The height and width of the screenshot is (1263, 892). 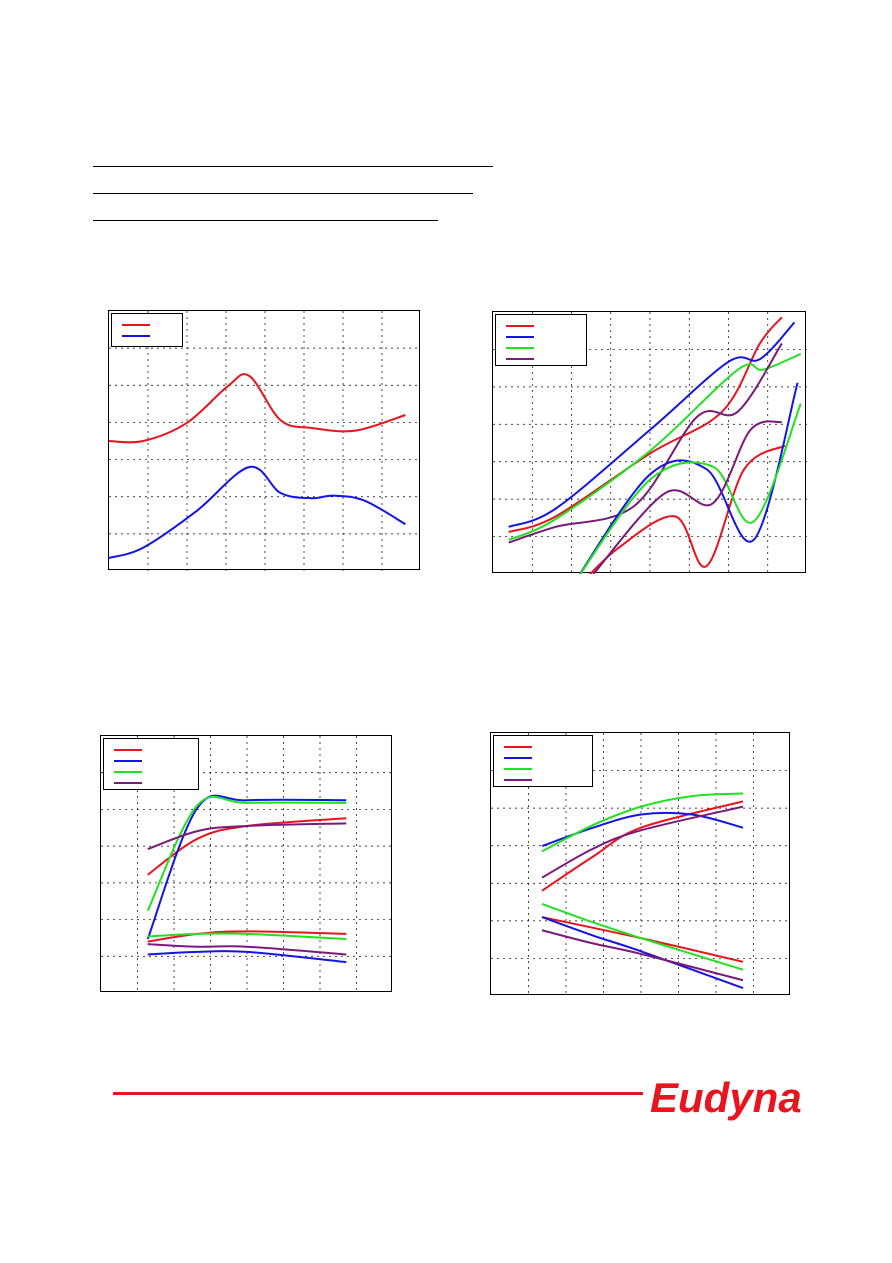 I want to click on chart-3-plot, so click(x=247, y=864).